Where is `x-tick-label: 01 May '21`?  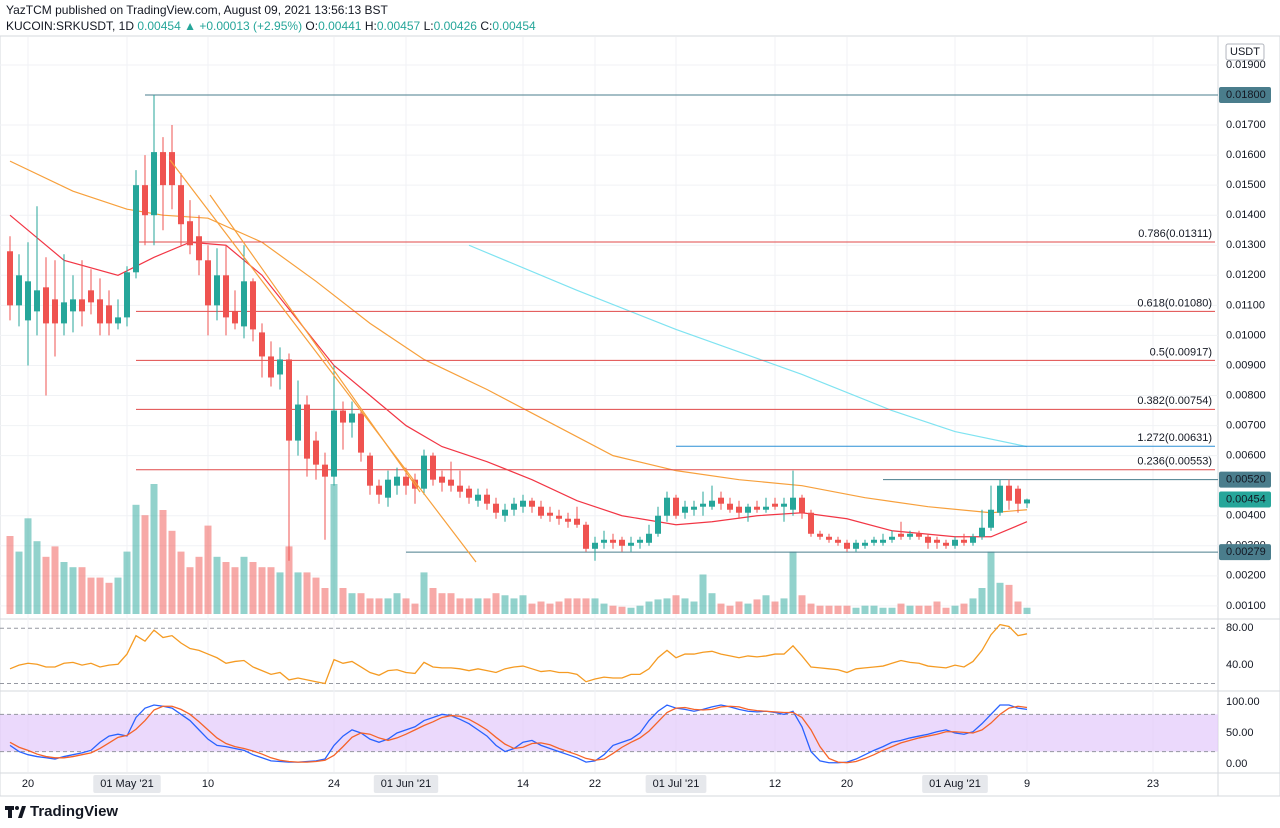
x-tick-label: 01 May '21 is located at coordinates (126, 784).